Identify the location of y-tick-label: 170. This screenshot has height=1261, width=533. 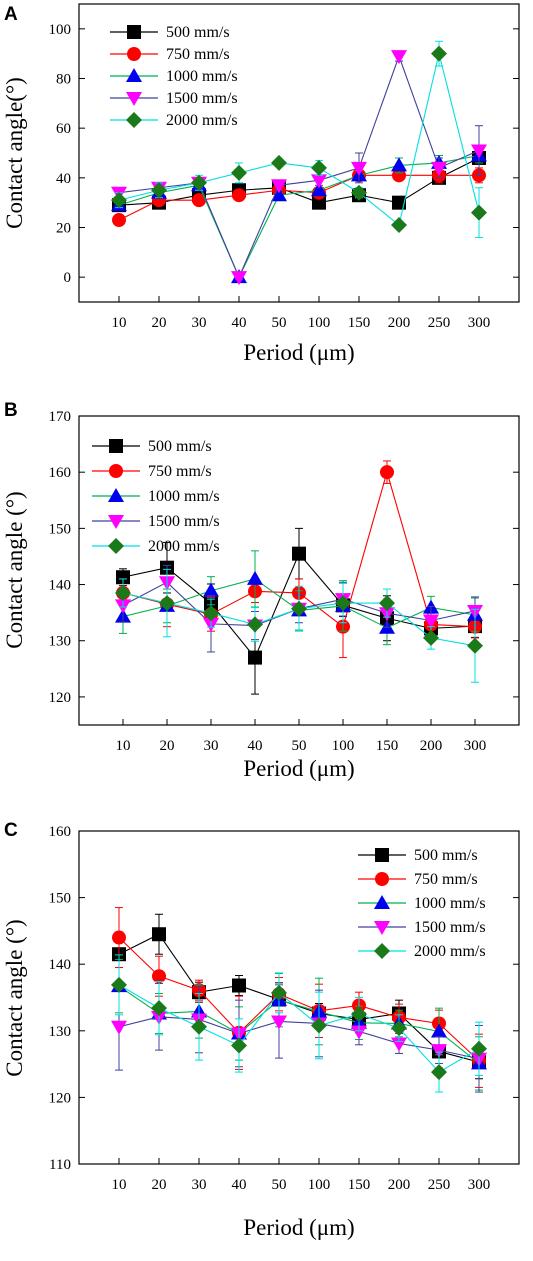
(60, 417).